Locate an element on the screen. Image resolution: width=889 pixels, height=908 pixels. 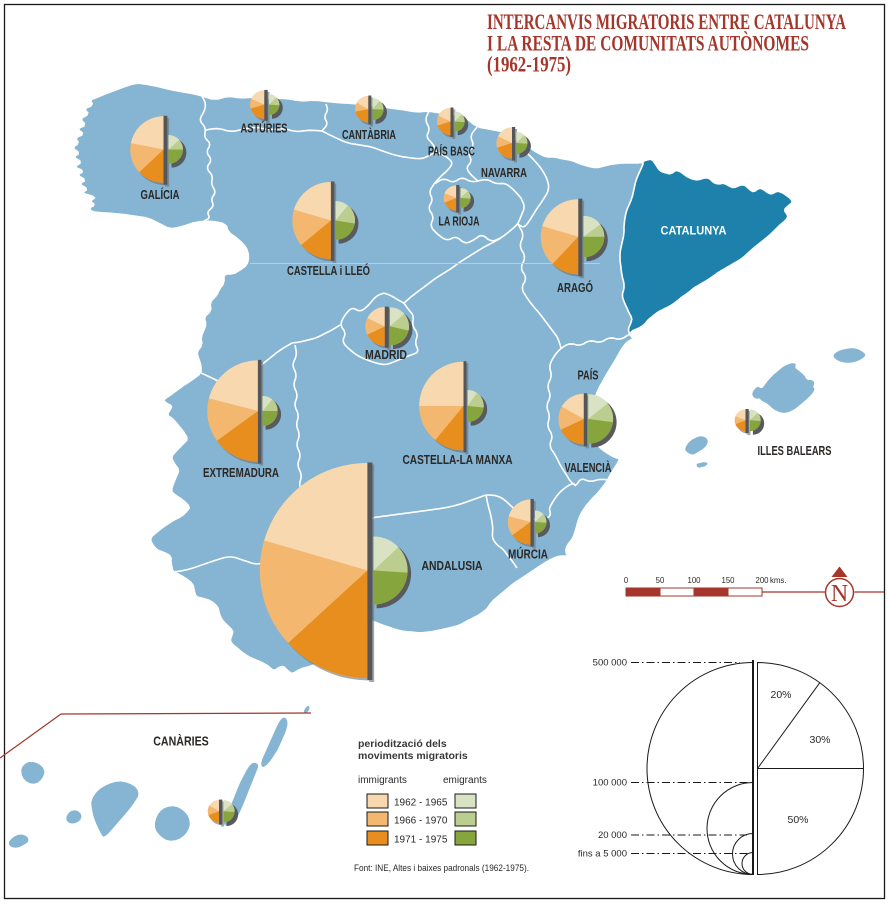
svg-text: emigrants is located at coordinates (465, 780).